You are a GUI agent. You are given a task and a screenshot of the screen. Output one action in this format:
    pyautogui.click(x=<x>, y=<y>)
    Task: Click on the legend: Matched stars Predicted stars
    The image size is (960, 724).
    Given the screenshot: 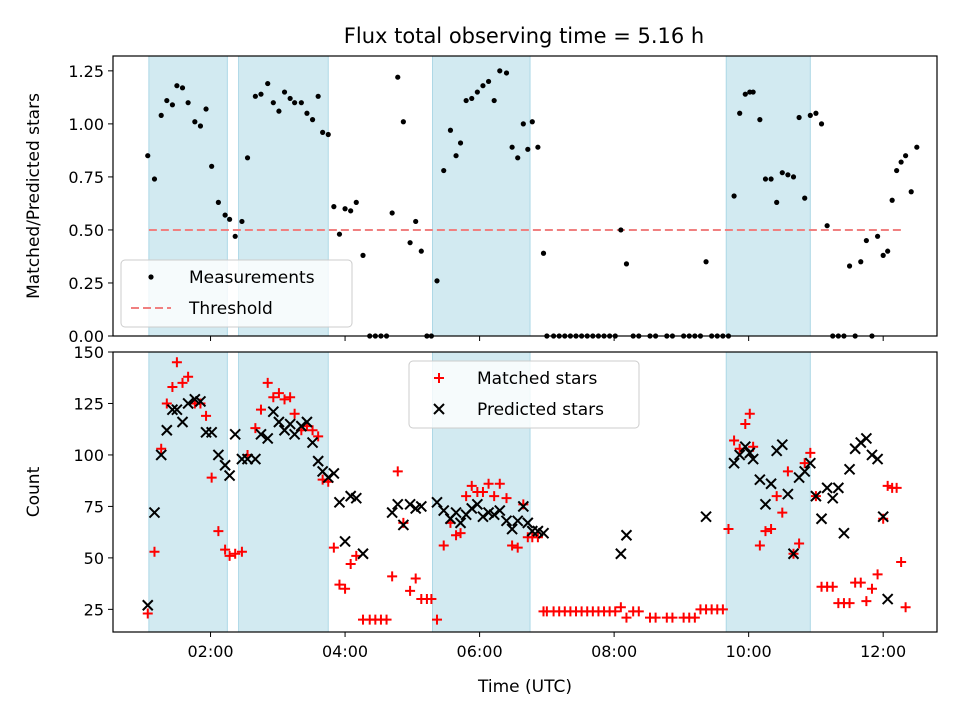 What is the action you would take?
    pyautogui.click(x=524, y=394)
    